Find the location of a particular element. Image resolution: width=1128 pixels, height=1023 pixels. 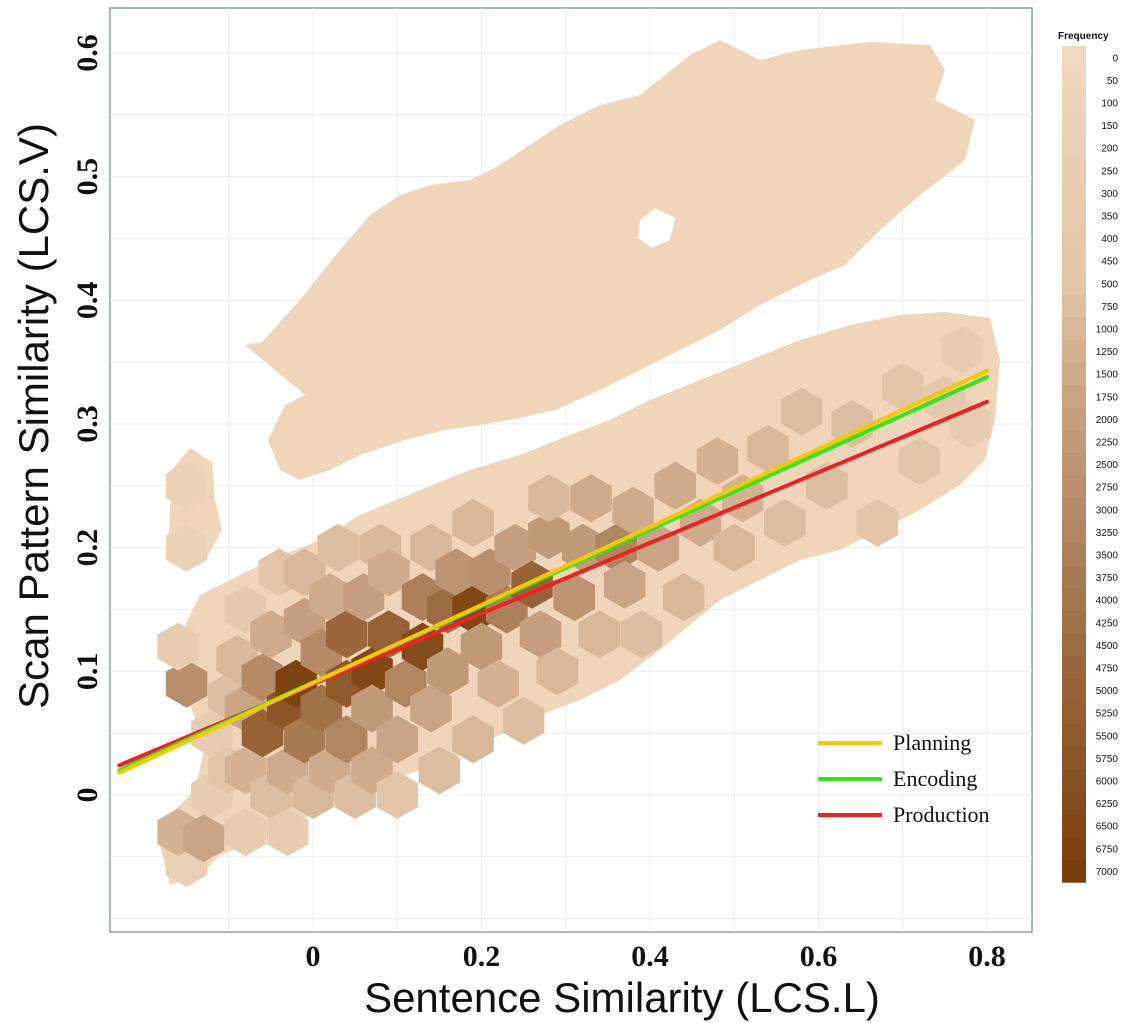

colorbar-tick-label: 100 is located at coordinates (1109, 104).